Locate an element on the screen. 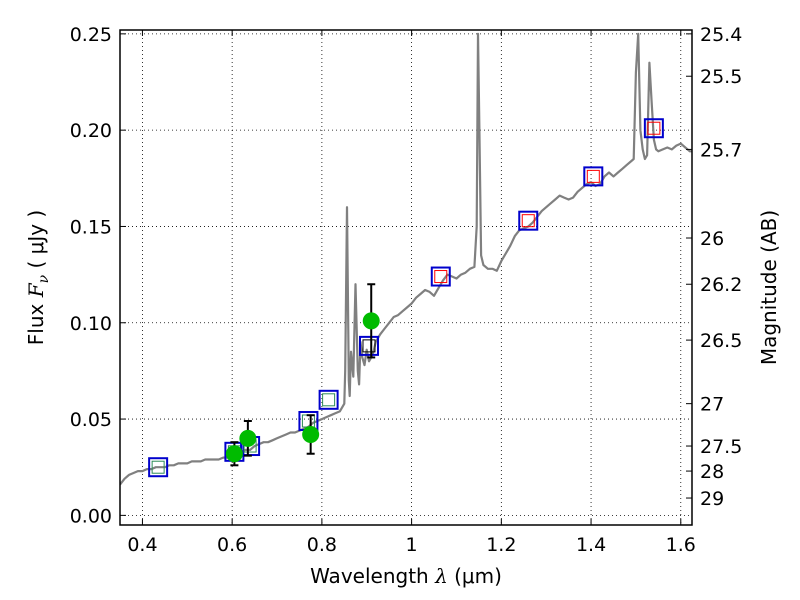 The image size is (800, 600). x-tick-label: 1.6 is located at coordinates (681, 545).